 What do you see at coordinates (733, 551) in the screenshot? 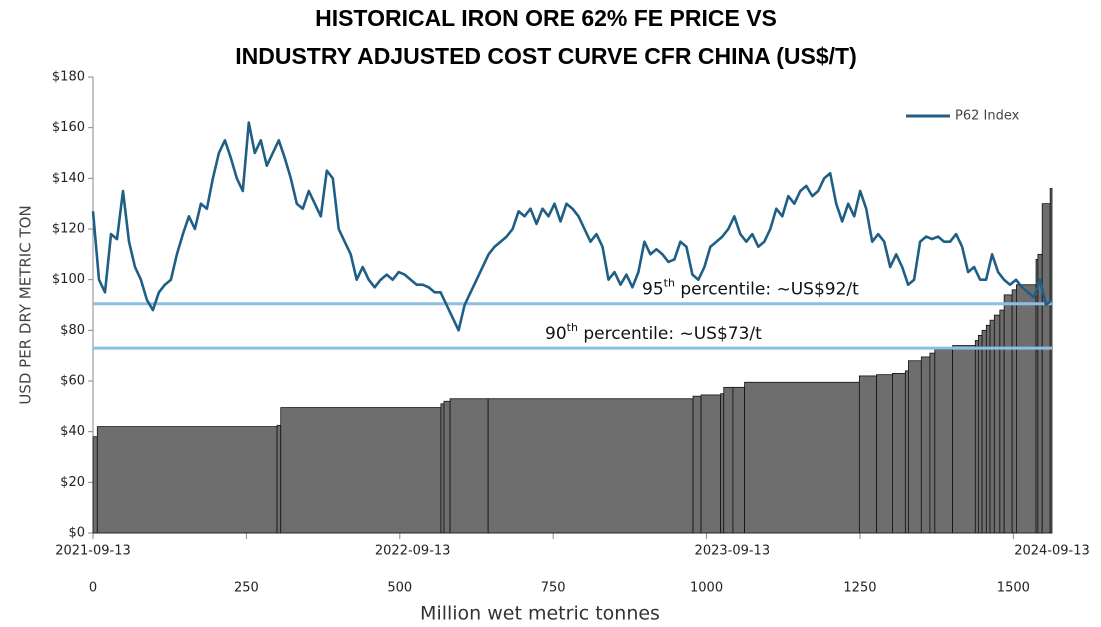
I see `date-tick-label: 2023-09-13` at bounding box center [733, 551].